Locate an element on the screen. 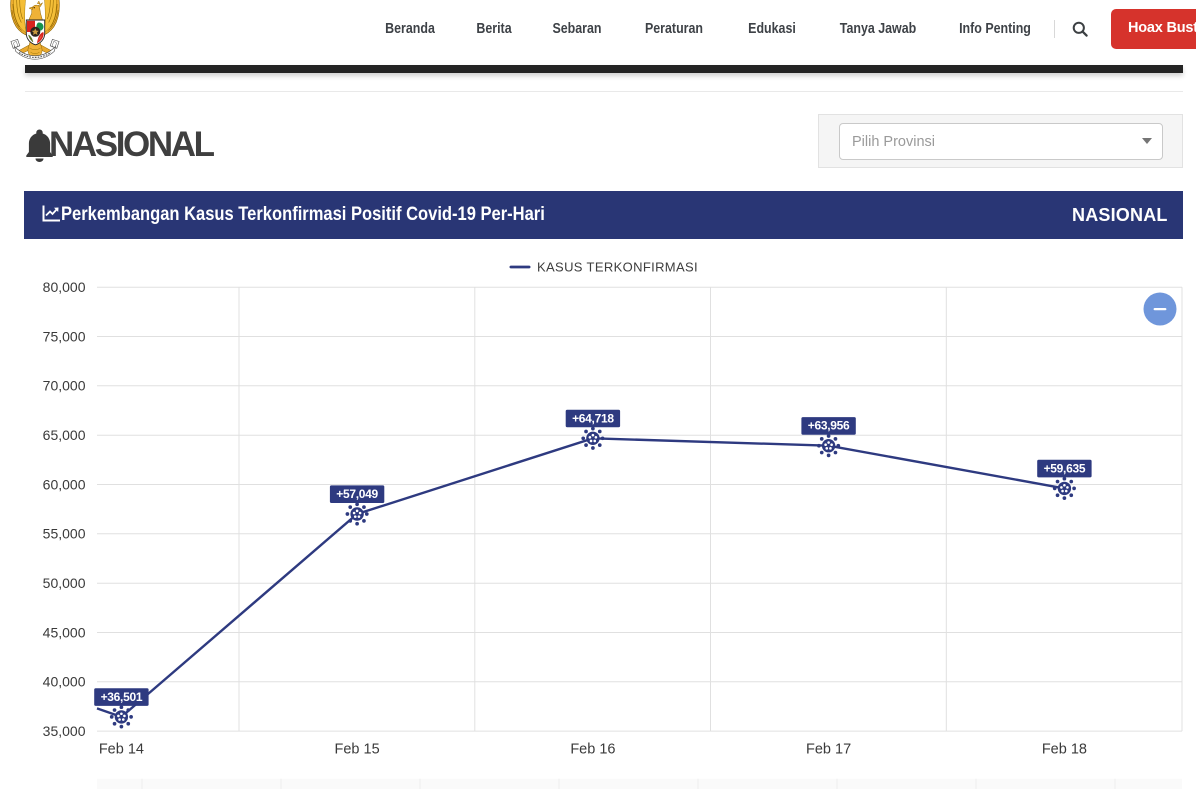  svg-text: 60,000 is located at coordinates (64, 484).